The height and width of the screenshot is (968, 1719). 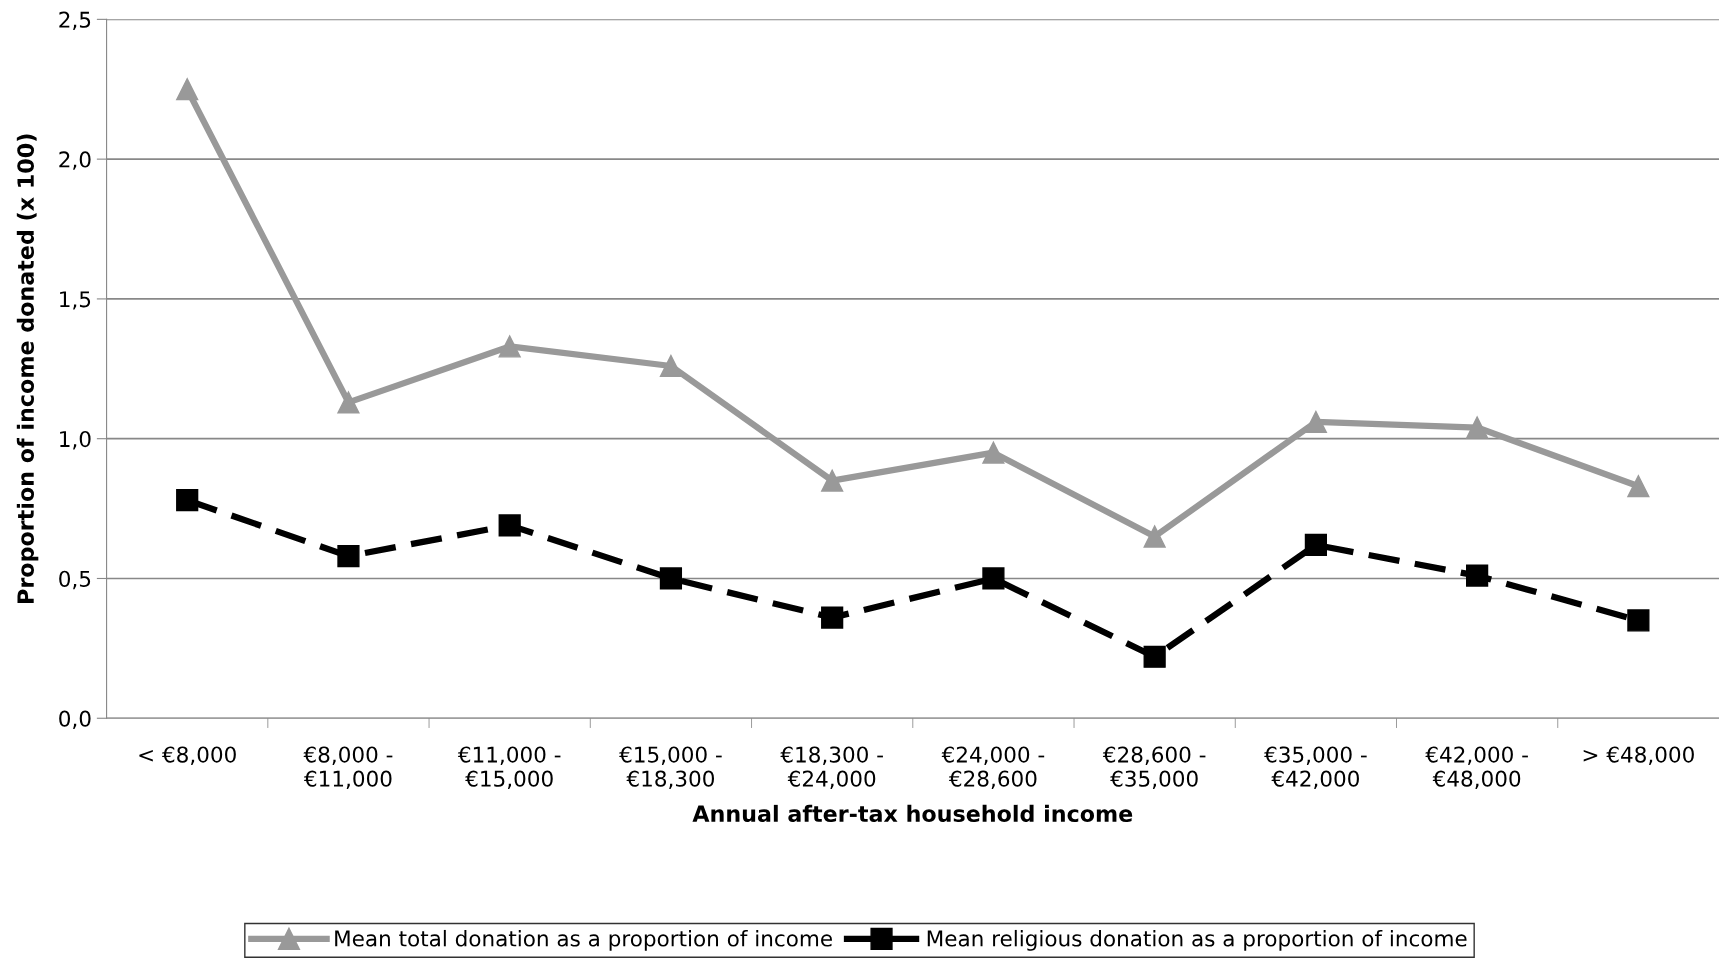 What do you see at coordinates (75, 300) in the screenshot?
I see `y-tick-label: 1,5` at bounding box center [75, 300].